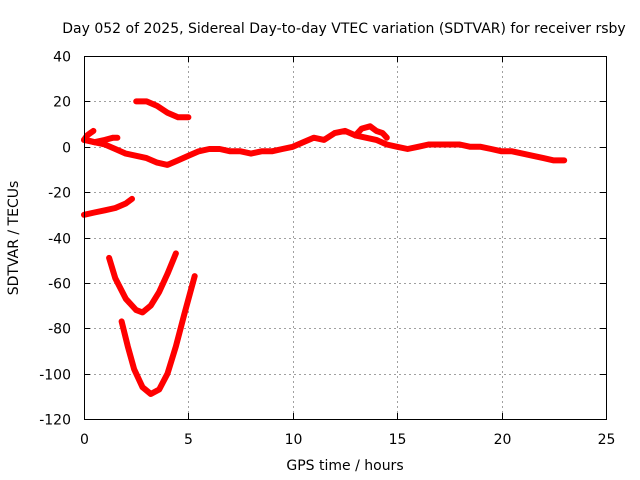 Image resolution: width=640 pixels, height=480 pixels. Describe the element at coordinates (62, 103) in the screenshot. I see `y-tick-label: 20` at that location.